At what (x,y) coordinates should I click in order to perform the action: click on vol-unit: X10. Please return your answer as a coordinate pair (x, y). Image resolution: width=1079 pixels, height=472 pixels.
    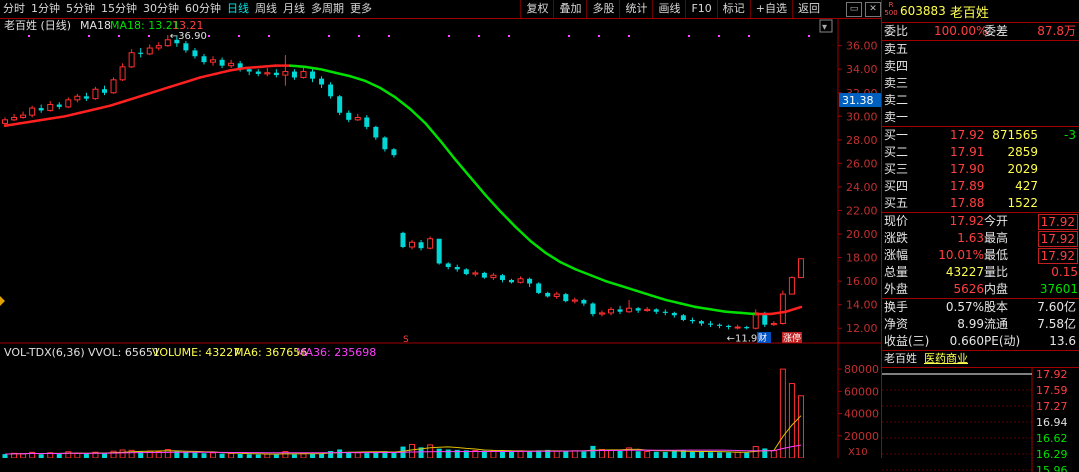
    Looking at the image, I should click on (858, 452).